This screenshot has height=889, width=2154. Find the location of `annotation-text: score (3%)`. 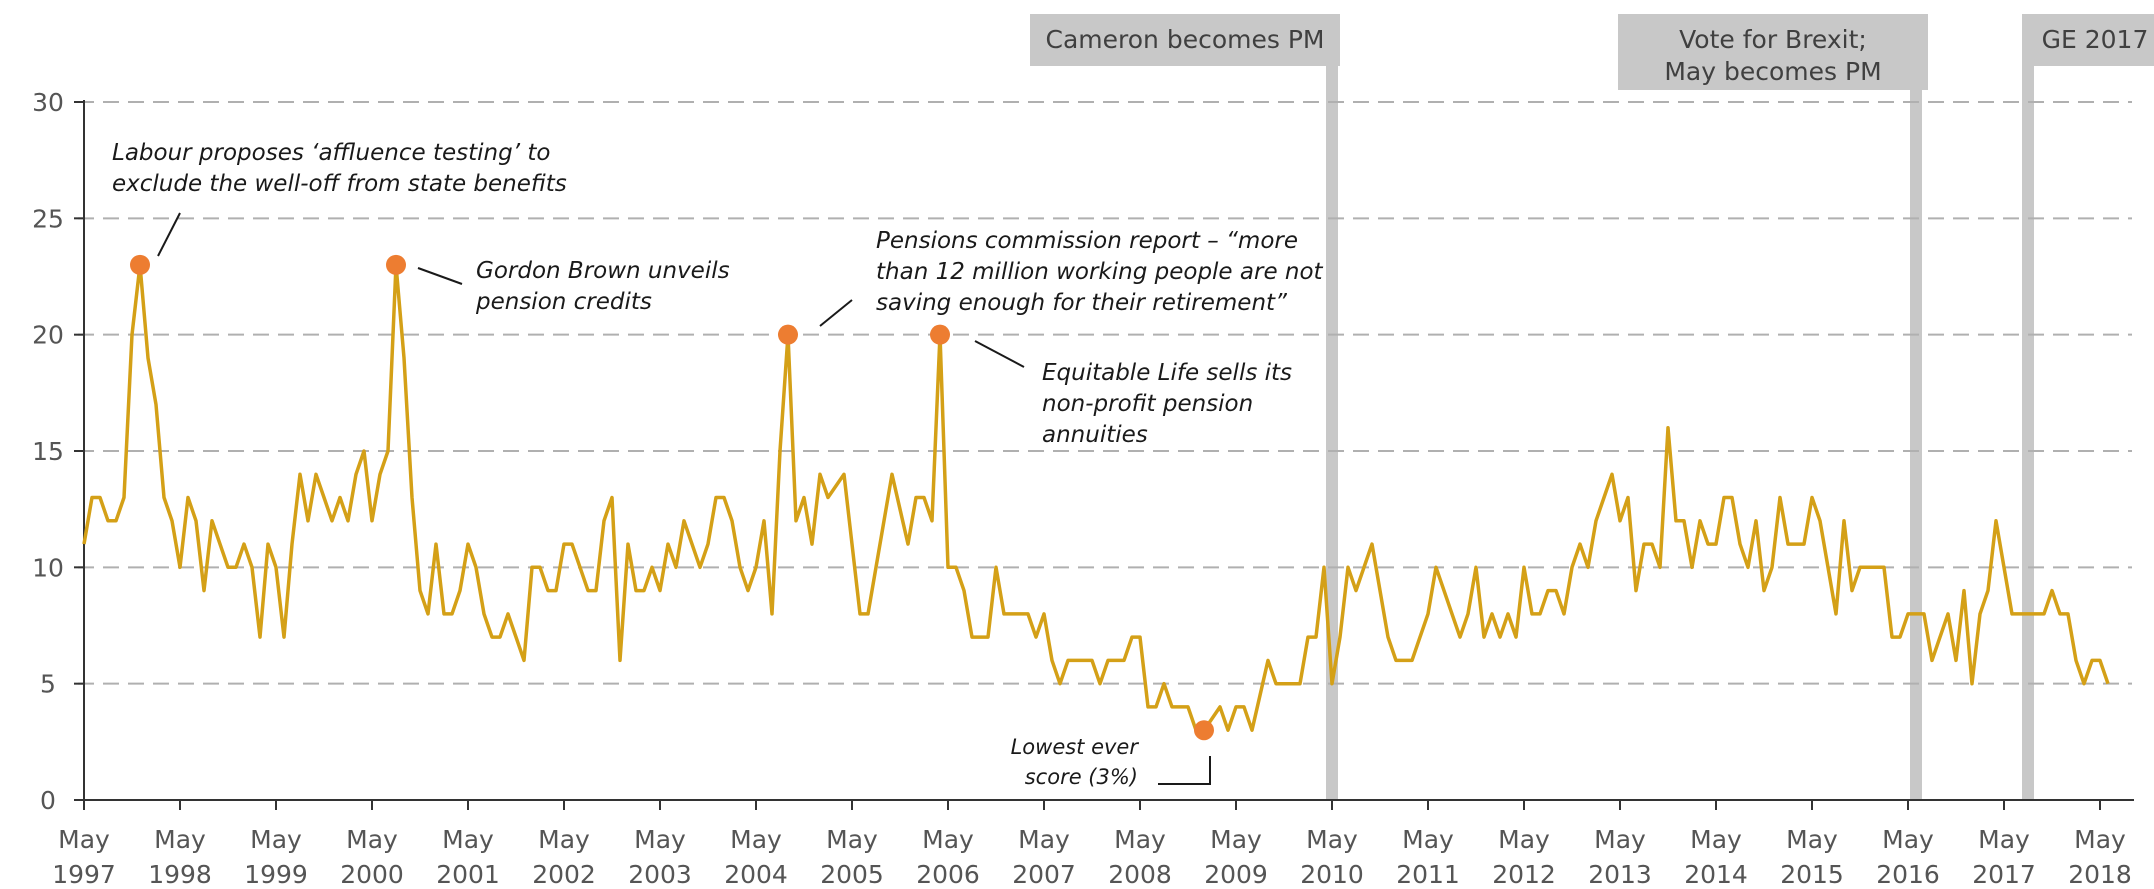

annotation-text: score (3%) is located at coordinates (1081, 777).